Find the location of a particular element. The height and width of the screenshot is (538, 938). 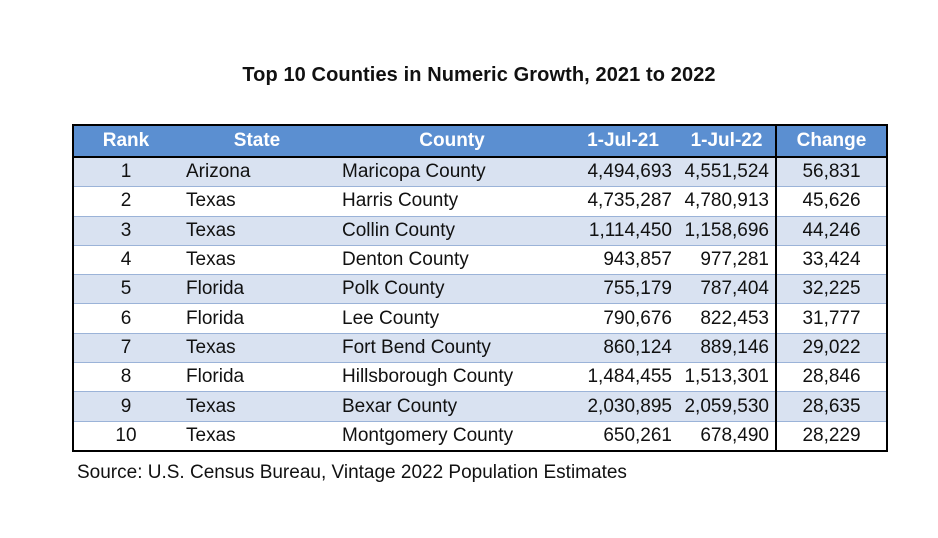

table-row: 4 Texas Denton County 943,857 977,281 33,424 is located at coordinates (480, 259).